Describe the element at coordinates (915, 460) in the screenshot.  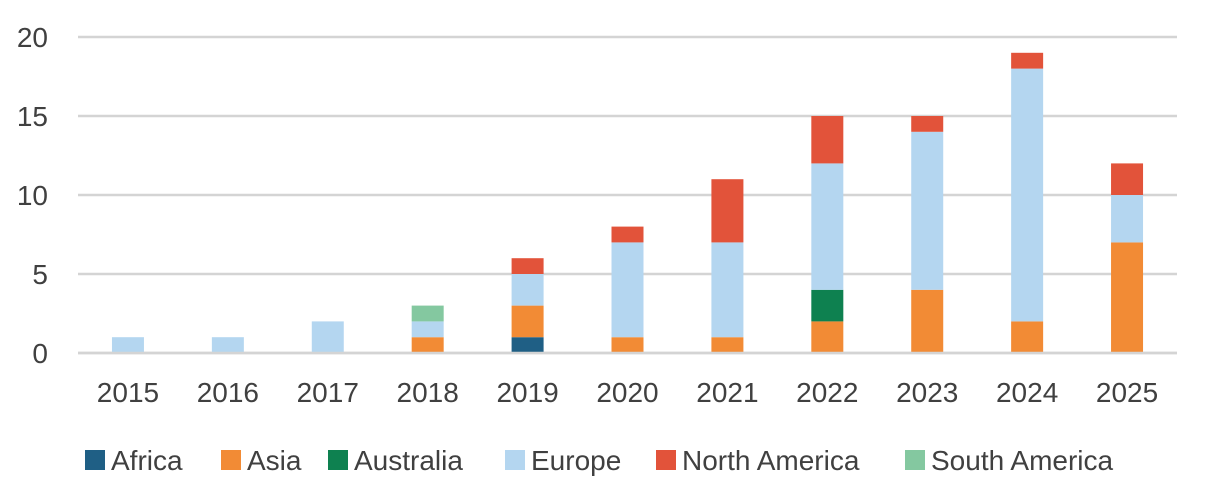
I see `legend-swatch-south-america` at that location.